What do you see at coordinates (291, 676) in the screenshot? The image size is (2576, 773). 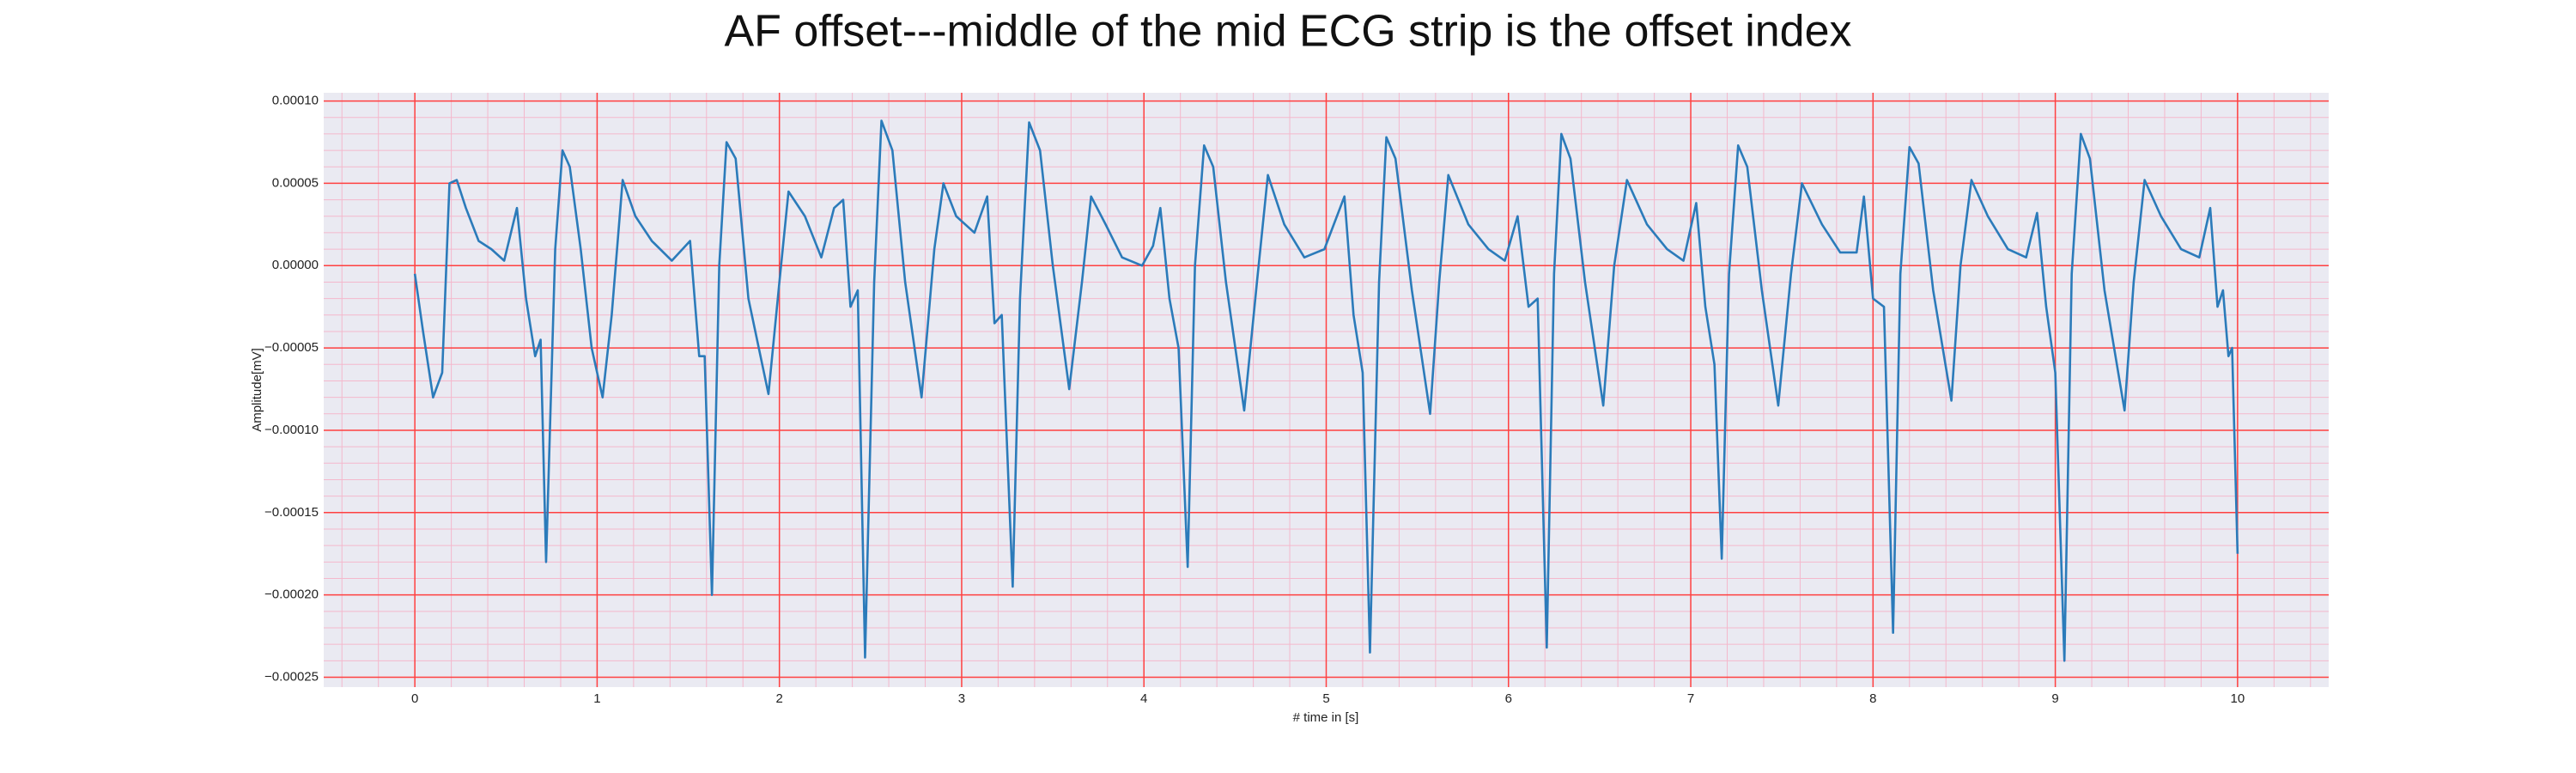 I see `y-tick-label: −0.00025` at bounding box center [291, 676].